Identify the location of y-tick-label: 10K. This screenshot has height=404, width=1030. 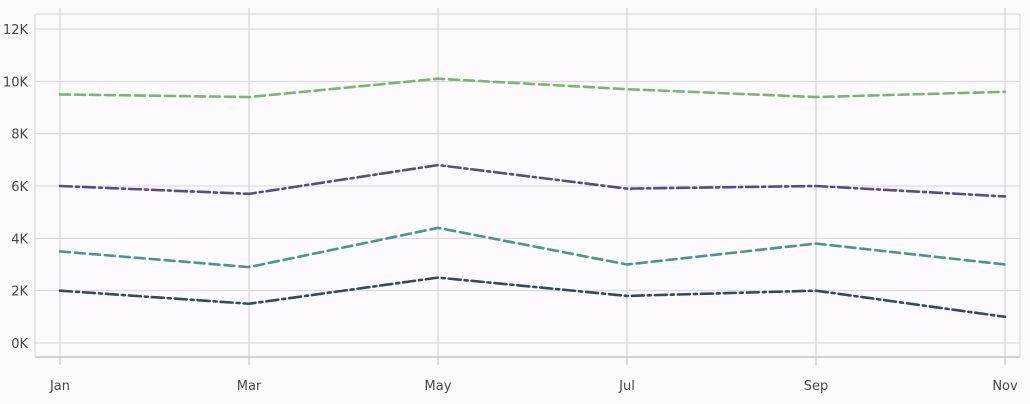
(16, 82).